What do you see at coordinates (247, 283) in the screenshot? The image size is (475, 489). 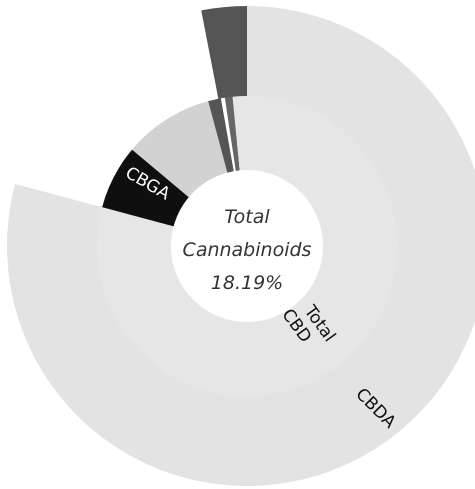 I see `center-label-line3: 18.19%` at bounding box center [247, 283].